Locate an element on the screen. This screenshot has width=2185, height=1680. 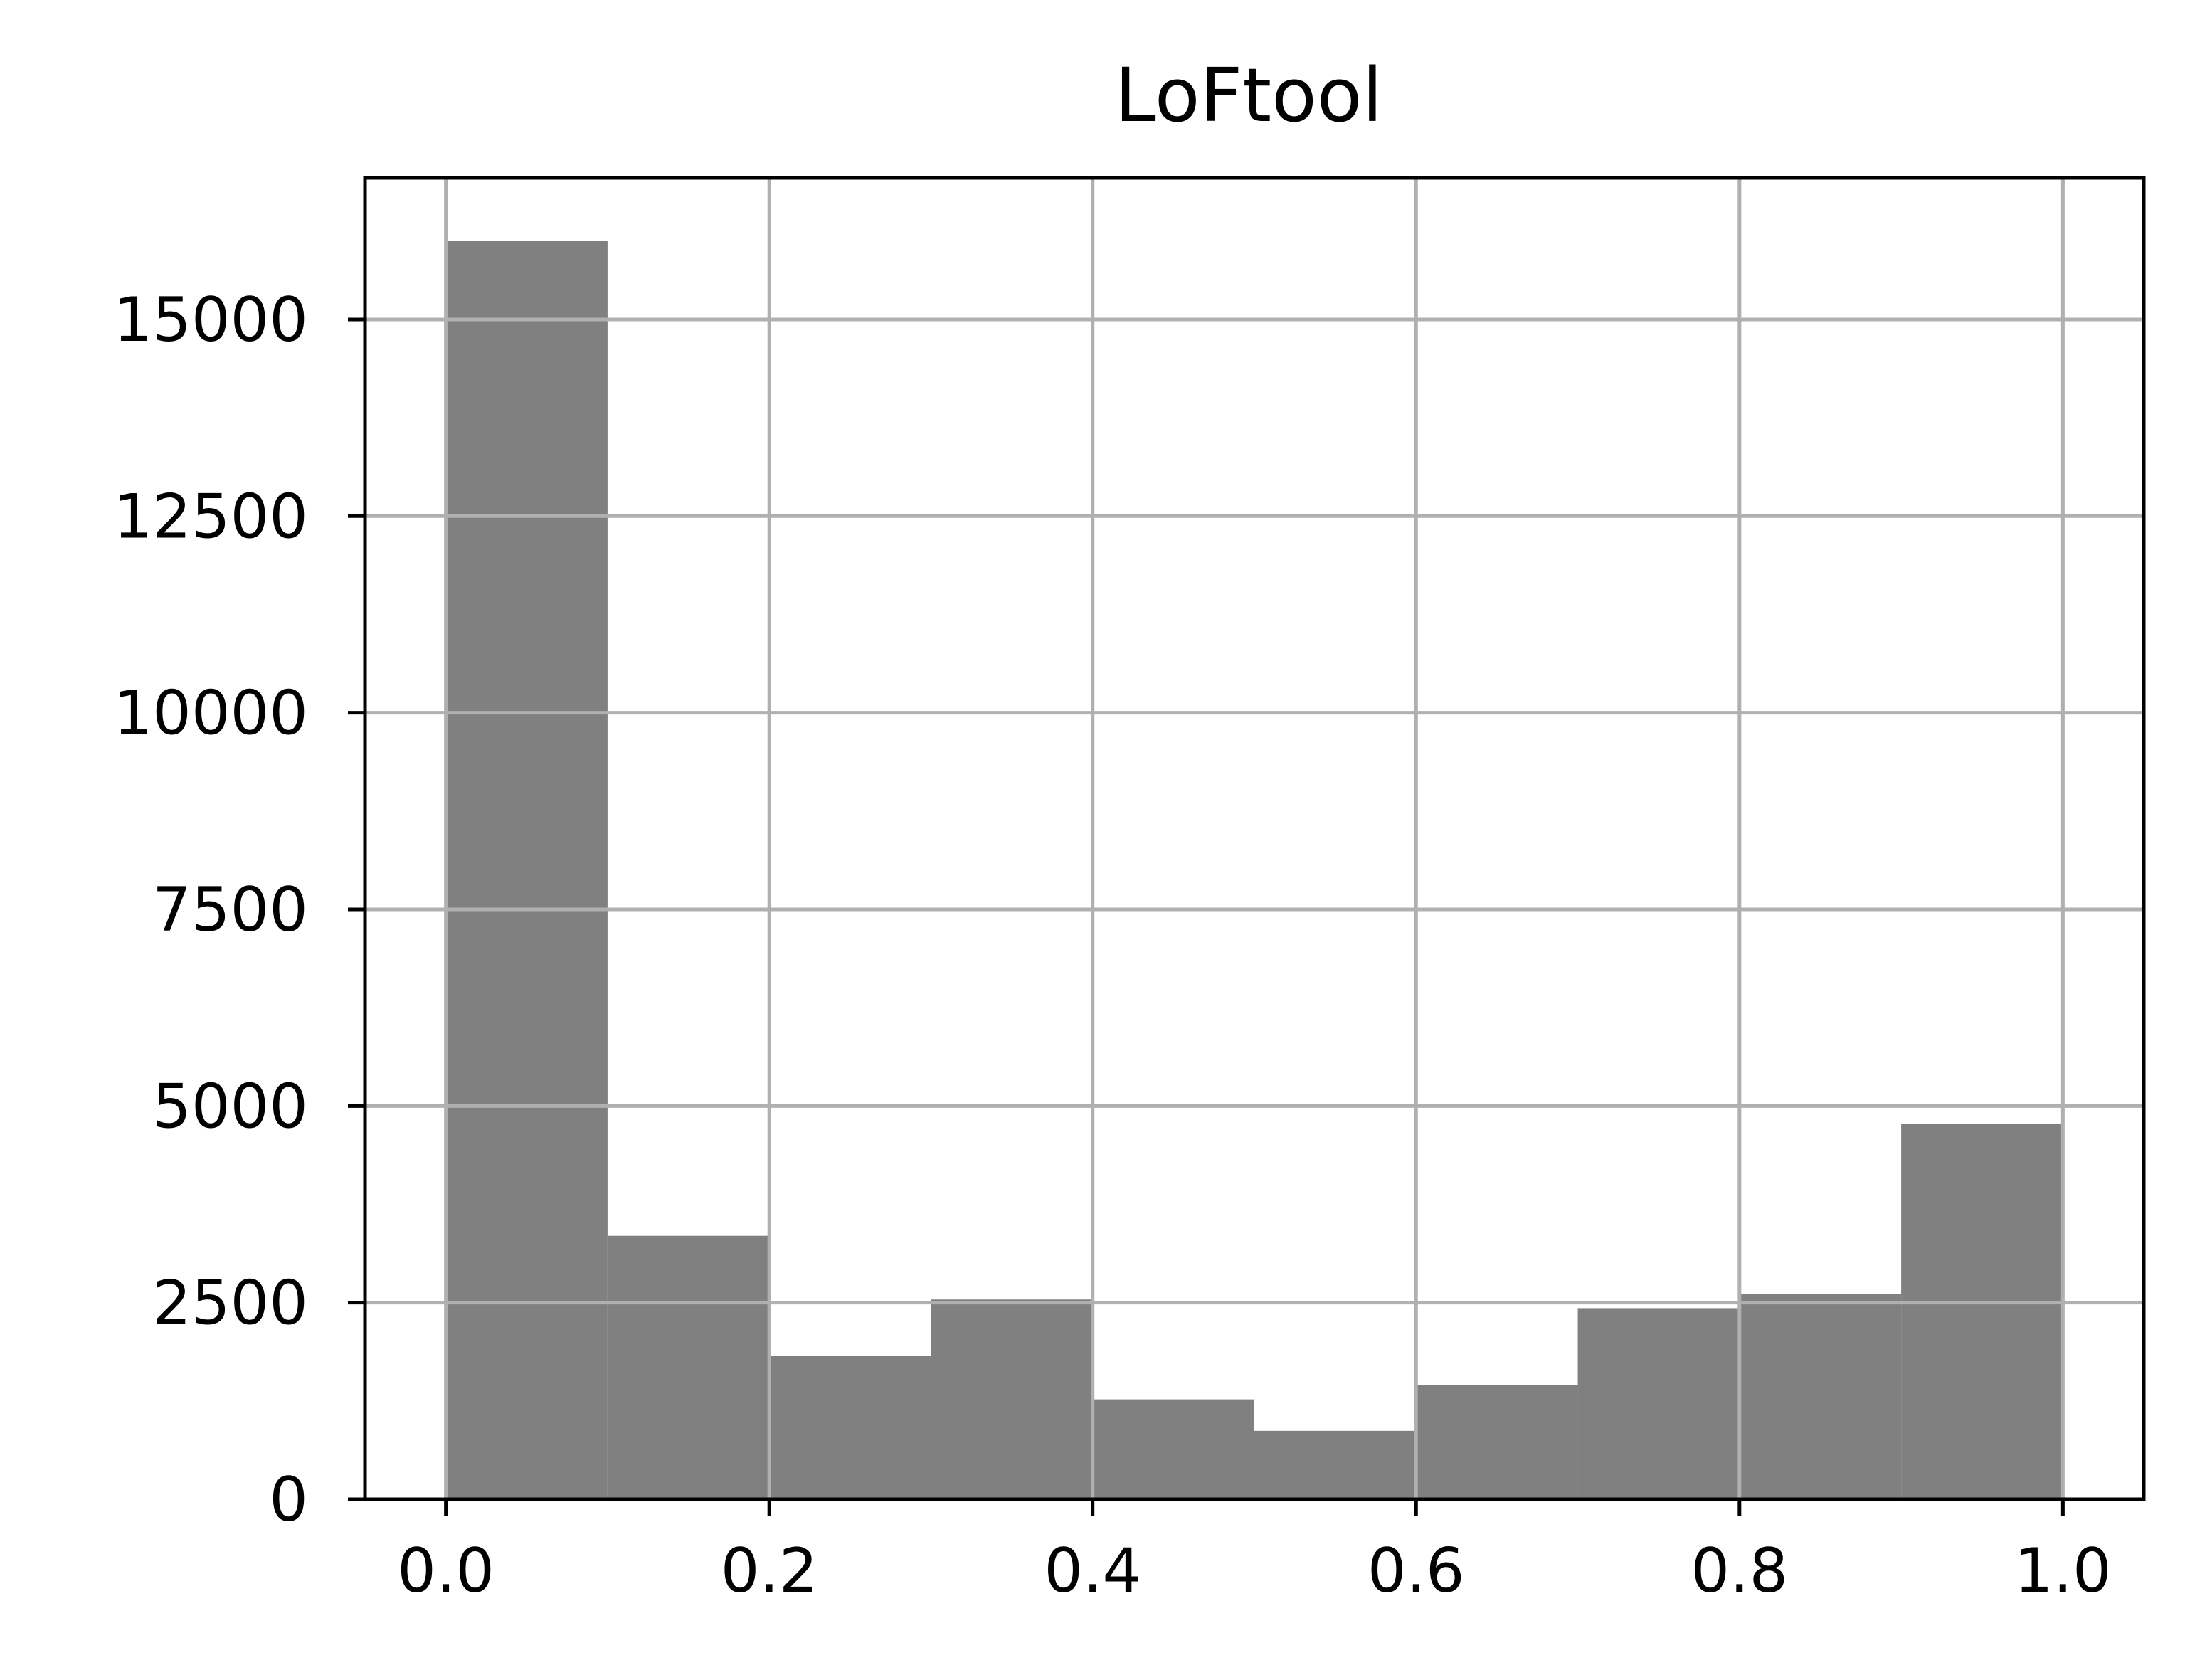
y-tick-label: 0 is located at coordinates (288, 1500).